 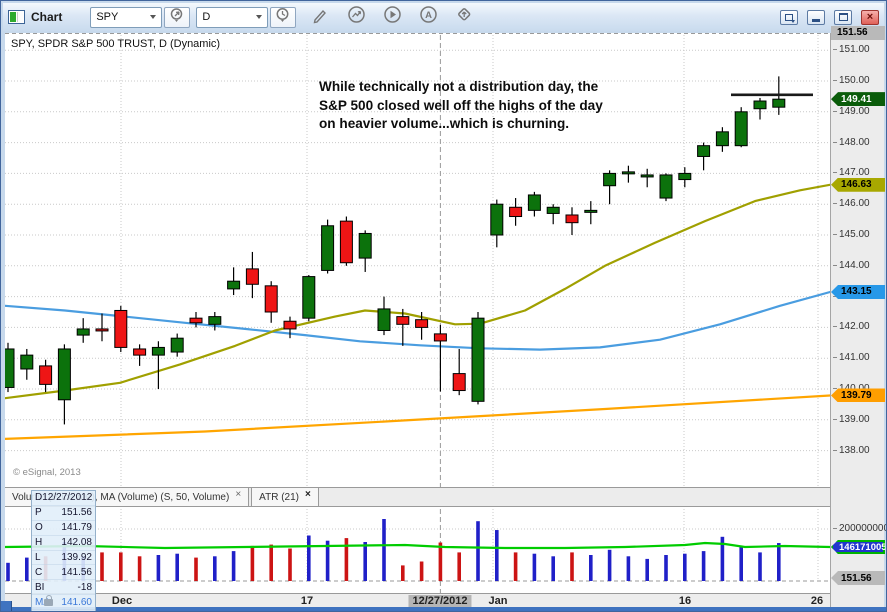 What do you see at coordinates (851, 357) in the screenshot?
I see `price-tick-label: 141.00` at bounding box center [851, 357].